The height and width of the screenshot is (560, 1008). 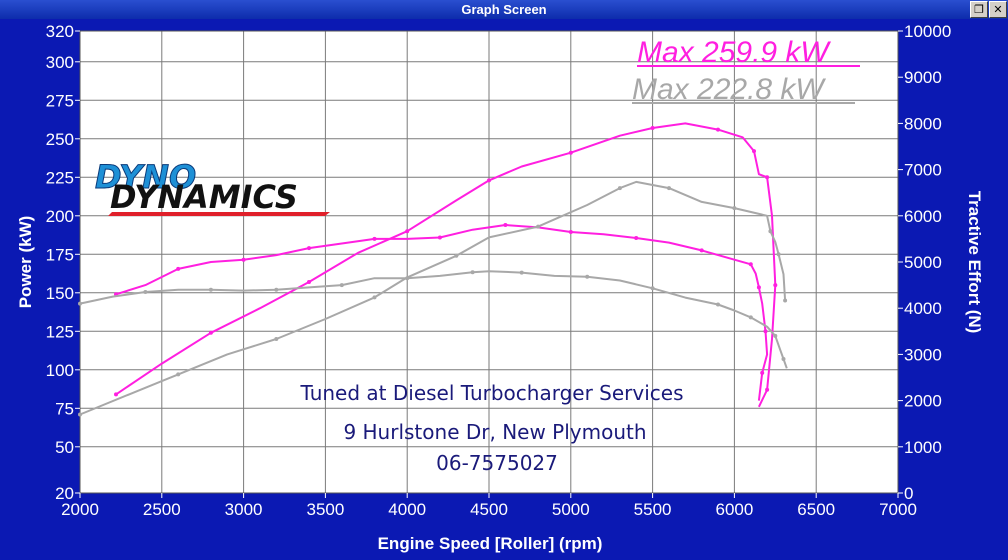 What do you see at coordinates (923, 216) in the screenshot?
I see `y2-tick-label: 6000` at bounding box center [923, 216].